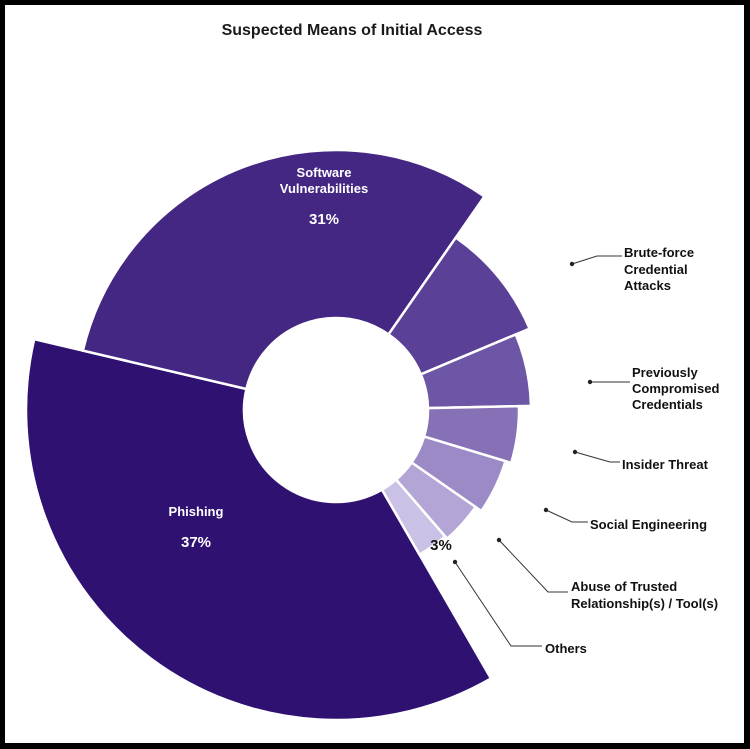 This screenshot has height=749, width=750. What do you see at coordinates (644, 603) in the screenshot?
I see `category-label-abuse-of-trusted-relationship-s-tool-s: Relationship(s) / Tool(s)` at bounding box center [644, 603].